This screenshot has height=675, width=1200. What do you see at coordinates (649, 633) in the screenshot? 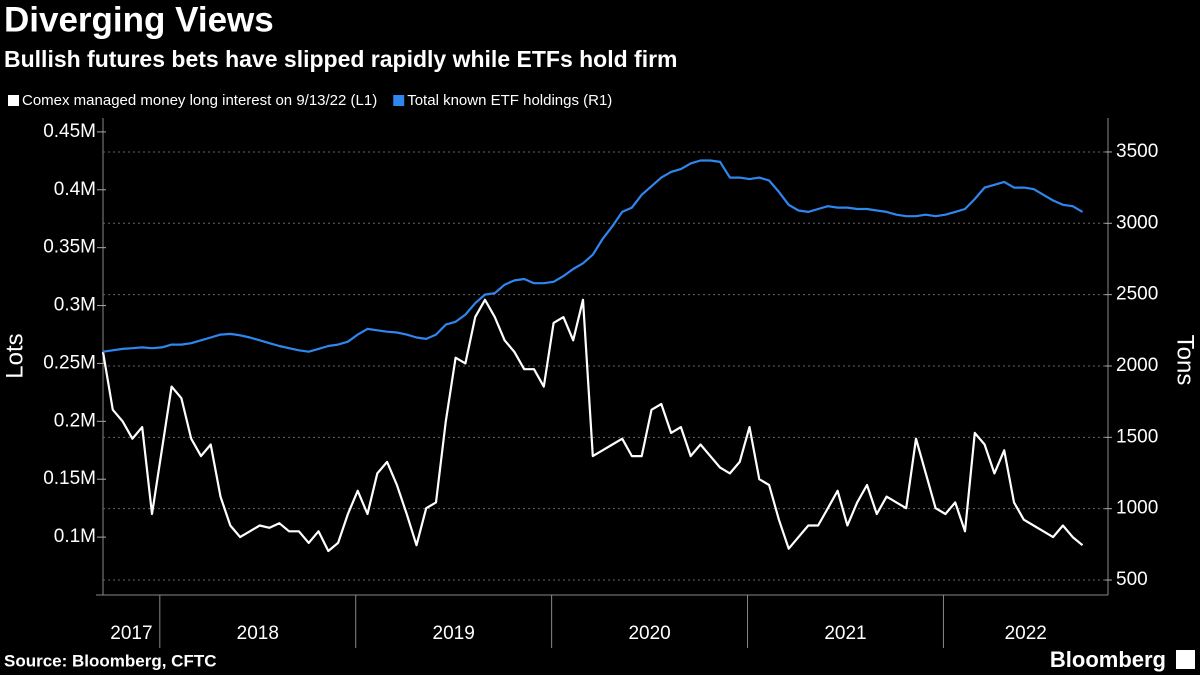
I see `x-tick-label: 2020` at bounding box center [649, 633].